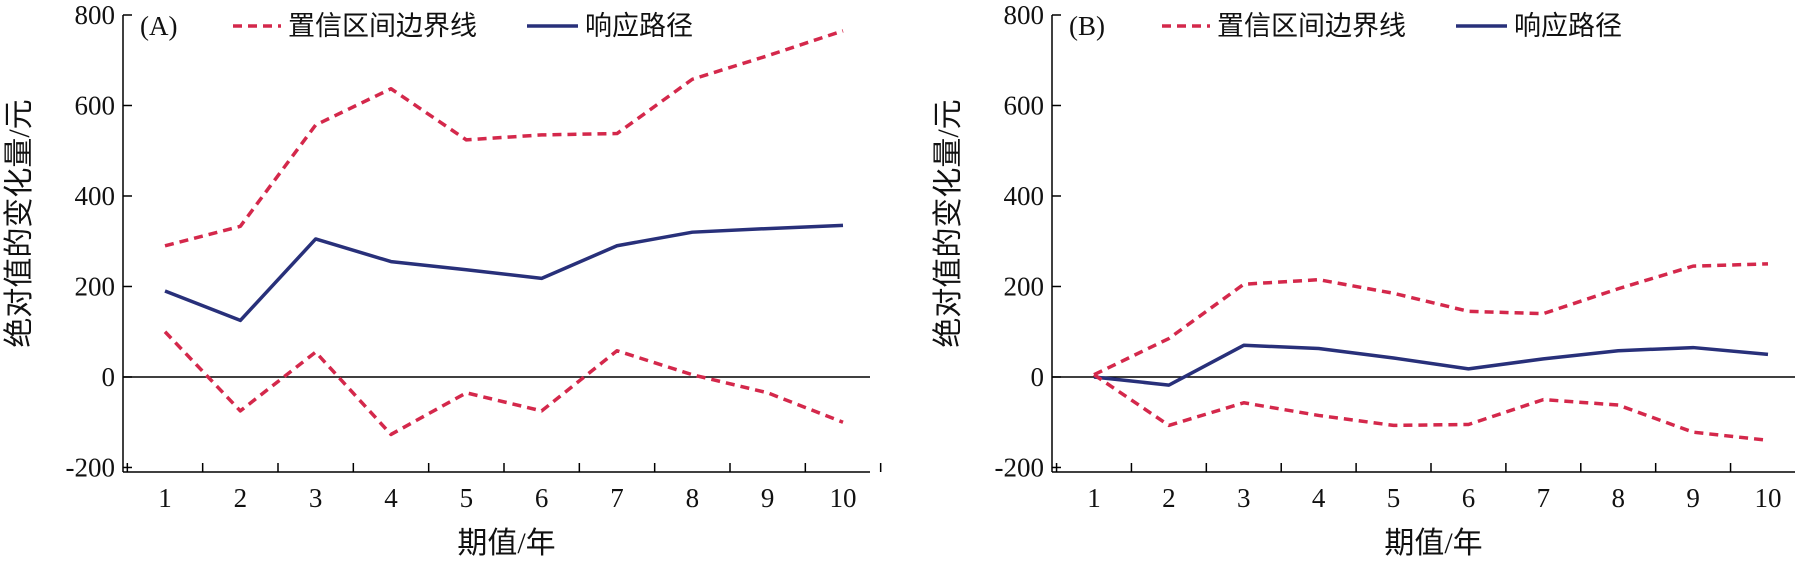  I want to click on panel-label: (A), so click(158, 26).